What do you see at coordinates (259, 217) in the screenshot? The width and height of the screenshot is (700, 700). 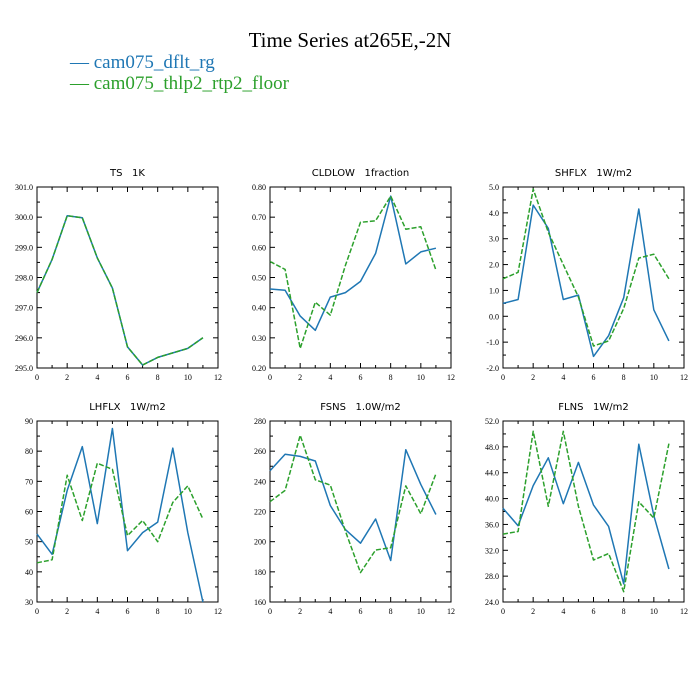 I see `y-tick-label: 0.70` at bounding box center [259, 217].